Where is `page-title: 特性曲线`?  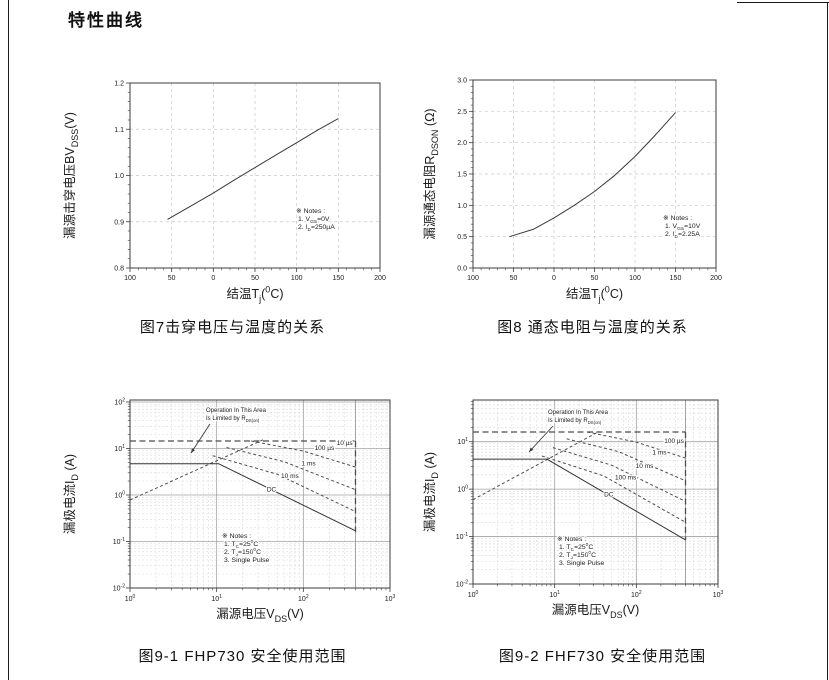 page-title: 特性曲线 is located at coordinates (106, 21).